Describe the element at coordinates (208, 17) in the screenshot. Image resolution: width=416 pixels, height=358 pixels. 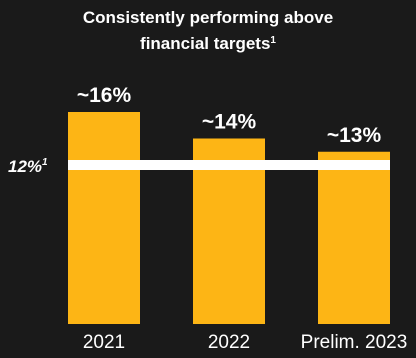
I see `chart-title-line-1: Consistently performing above` at that location.